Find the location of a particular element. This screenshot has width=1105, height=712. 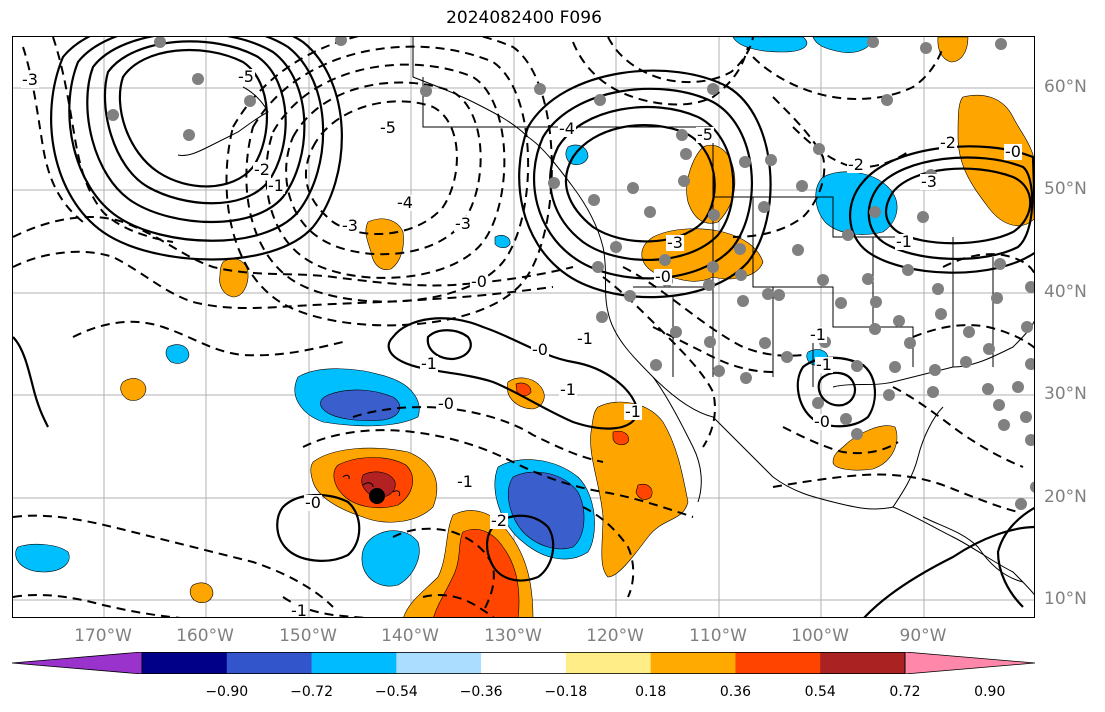

fill-darkred-hawaii is located at coordinates (378, 484).